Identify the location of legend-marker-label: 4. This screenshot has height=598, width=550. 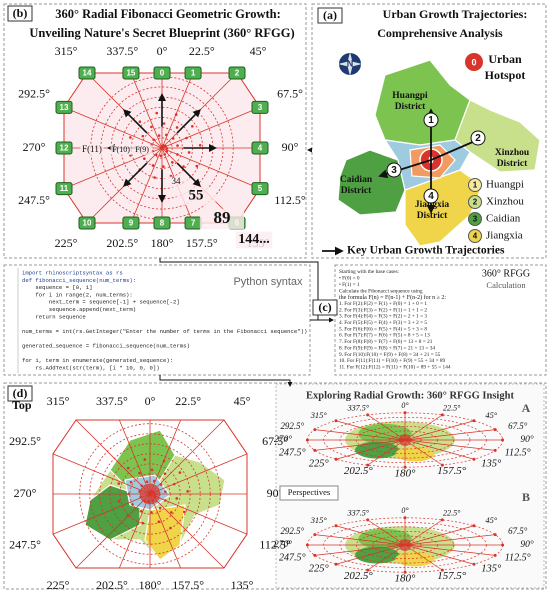
(475, 236).